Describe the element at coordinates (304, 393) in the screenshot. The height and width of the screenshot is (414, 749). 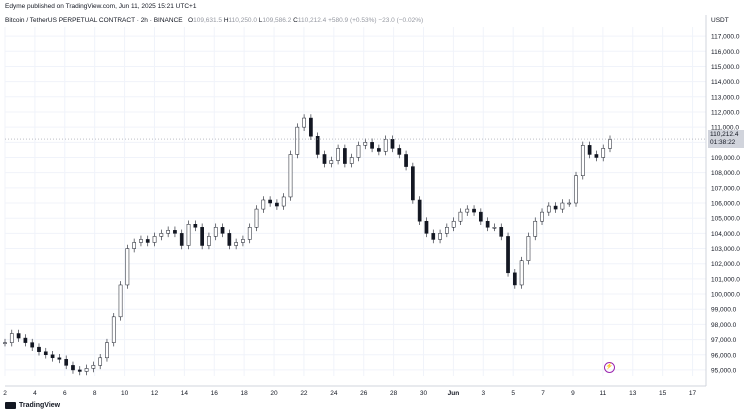
I see `x-tick-label: 22` at that location.